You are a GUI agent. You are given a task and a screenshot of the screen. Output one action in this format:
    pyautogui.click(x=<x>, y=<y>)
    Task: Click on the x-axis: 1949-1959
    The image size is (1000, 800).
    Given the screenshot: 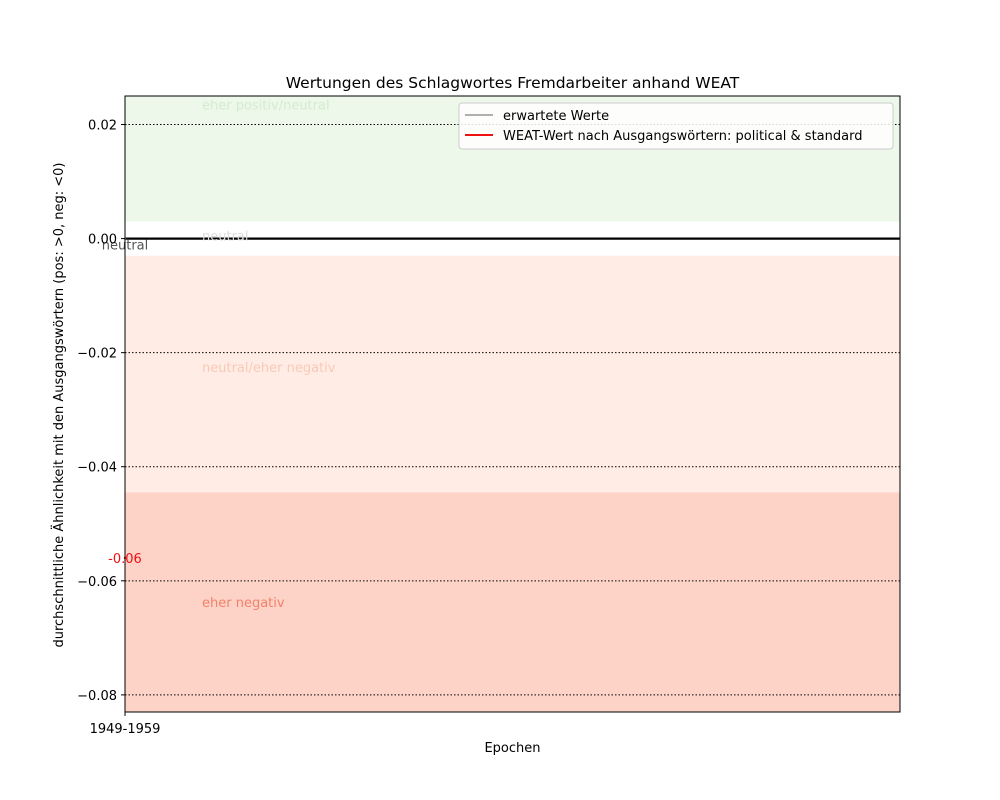 What is the action you would take?
    pyautogui.click(x=125, y=724)
    